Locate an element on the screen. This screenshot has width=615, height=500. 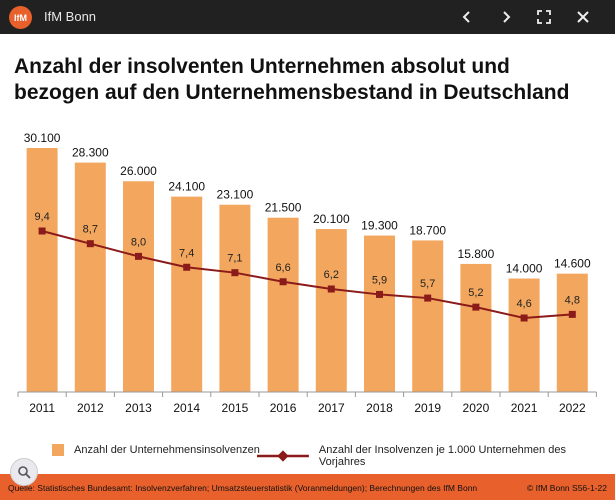
legend-item-bars: Anzahl der Unternehmensinsolvenzen is located at coordinates (156, 450).